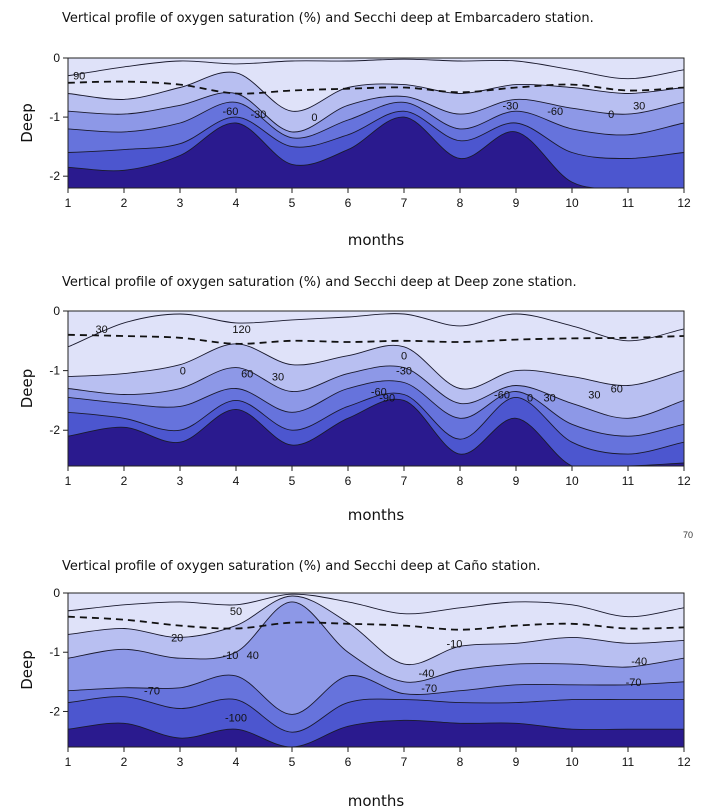 Image resolution: width=702 pixels, height=812 pixels. I want to click on panel2-x-tick-label: 9, so click(516, 481).